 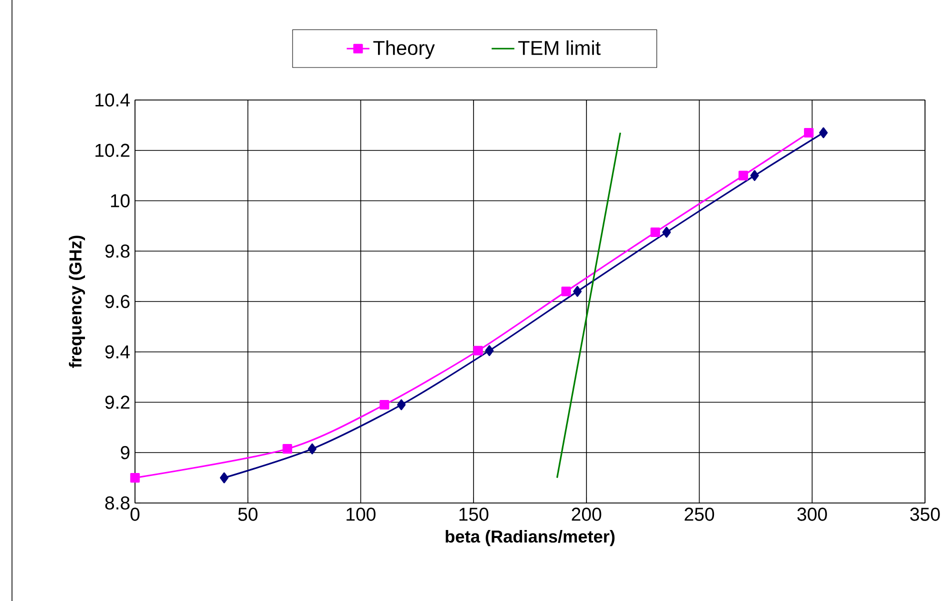 What do you see at coordinates (248, 514) in the screenshot?
I see `x-tick-label: 50` at bounding box center [248, 514].